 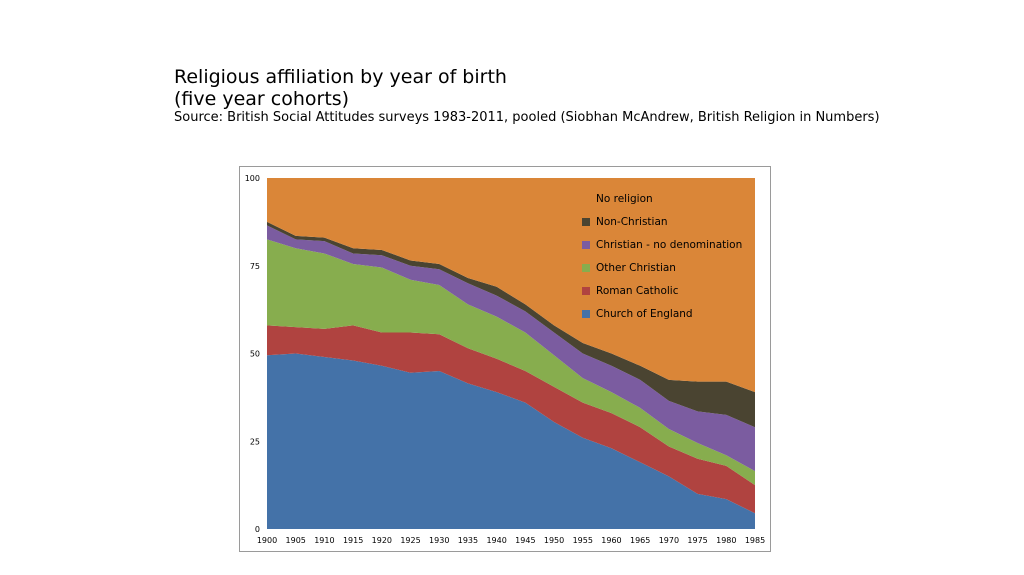 I want to click on x-tick-label: 1975, so click(x=697, y=540).